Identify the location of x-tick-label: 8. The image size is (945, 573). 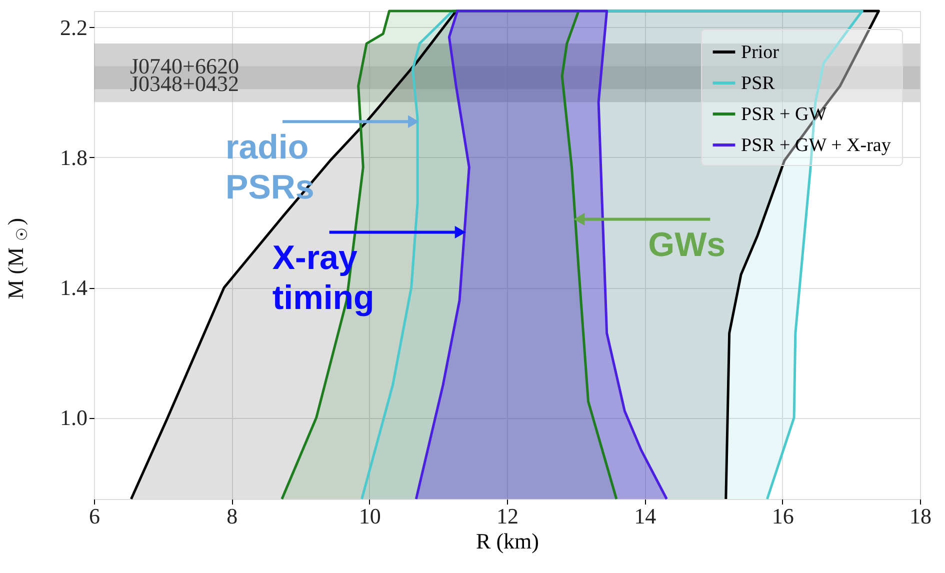
(232, 516).